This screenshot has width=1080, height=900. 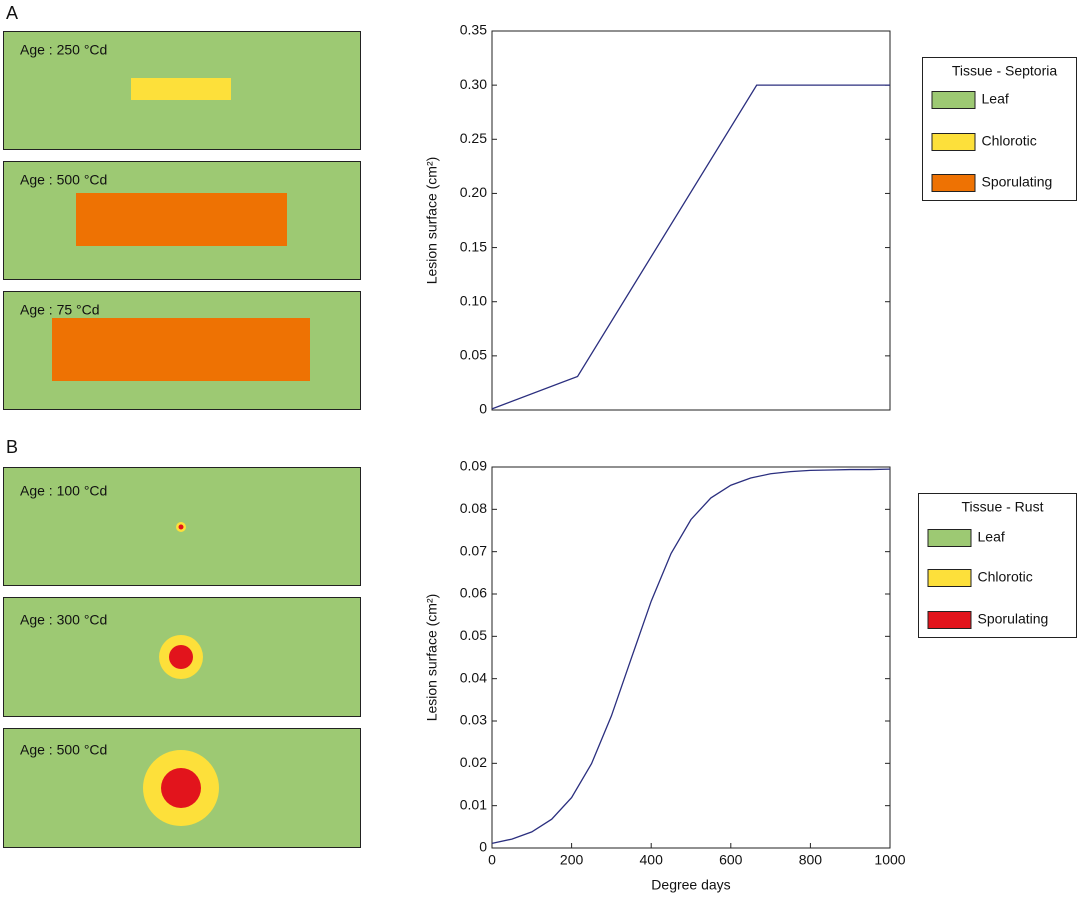 I want to click on x-tick-label: 600, so click(x=731, y=860).